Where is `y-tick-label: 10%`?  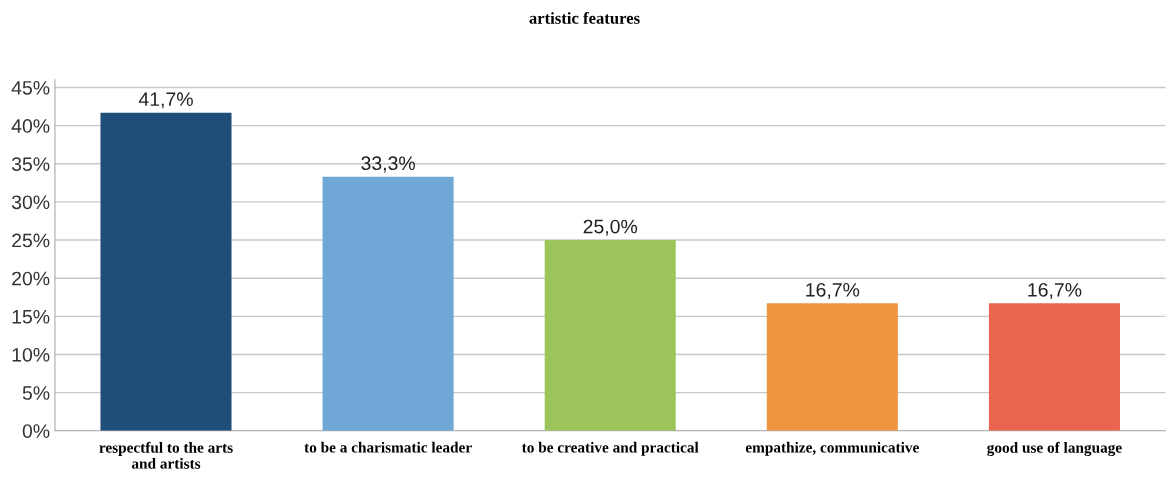 y-tick-label: 10% is located at coordinates (31, 354).